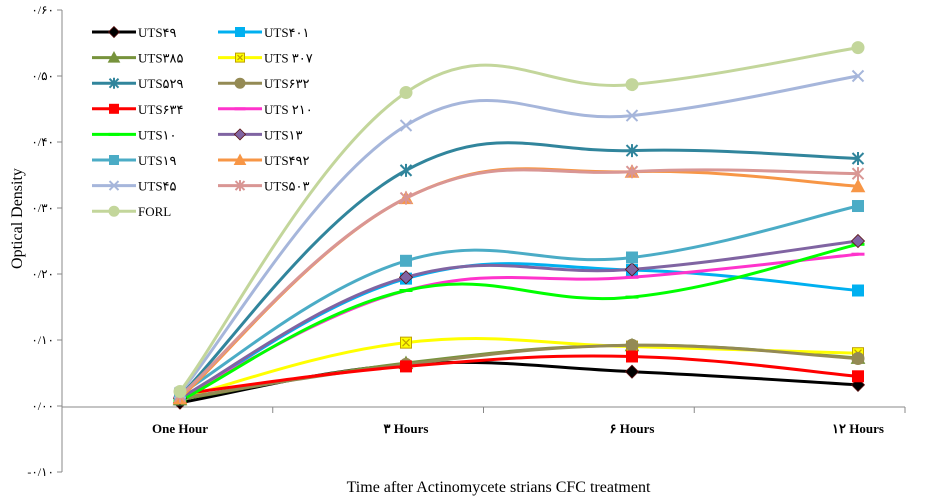 The image size is (929, 498). I want to click on legend-item: UTS۱۹, so click(134, 160).